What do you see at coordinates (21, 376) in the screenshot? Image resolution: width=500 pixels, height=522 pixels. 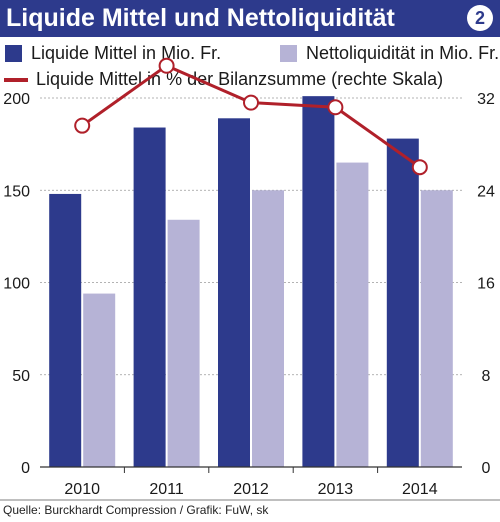 I see `y-left-tick-label: 50` at bounding box center [21, 376].